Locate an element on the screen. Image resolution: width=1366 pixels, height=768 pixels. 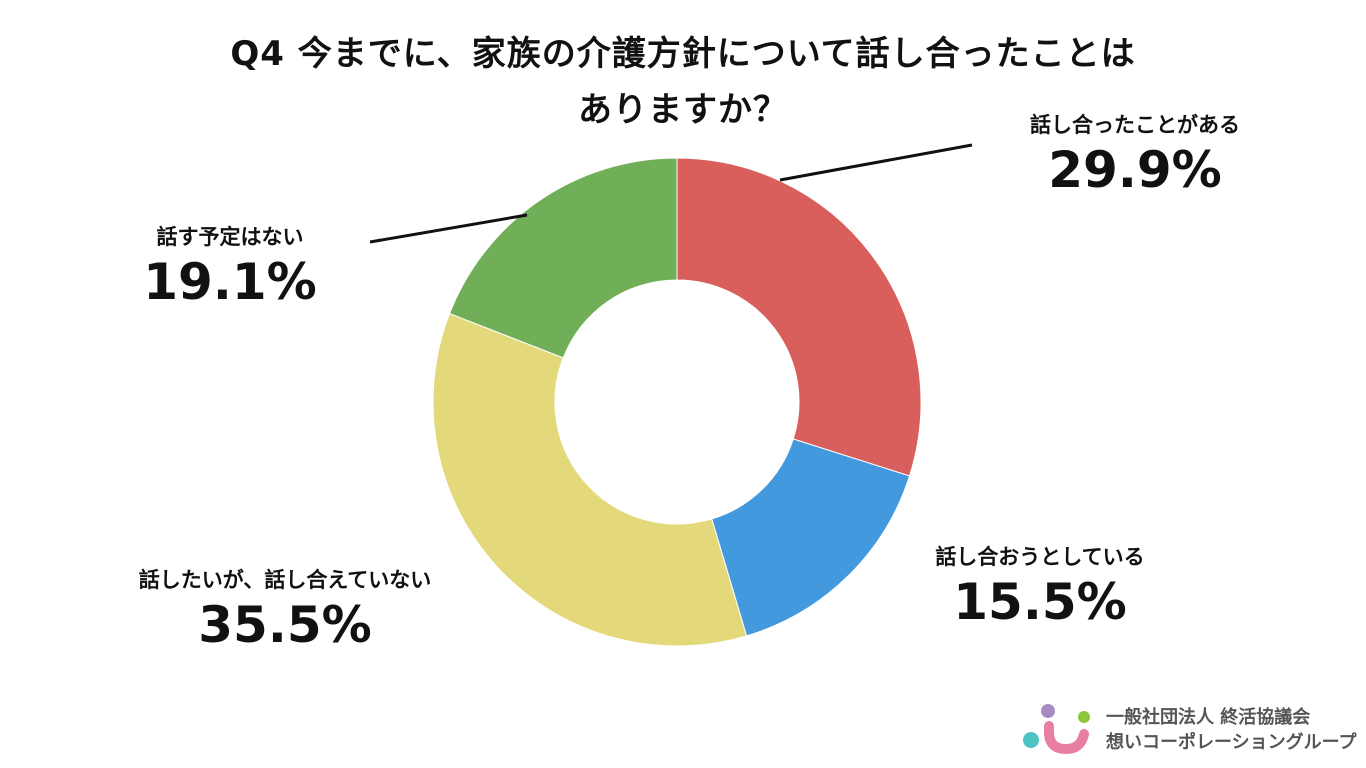
slice-label-hanashiaou: 話し合おうとしている 15.5% is located at coordinates (1040, 587).